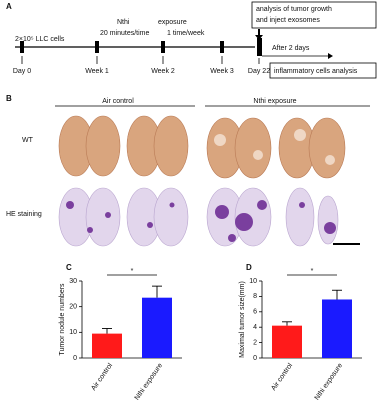 Image resolution: width=381 pixels, height=405 pixels. What do you see at coordinates (201, 221) in the screenshot?
I see `he-spots` at bounding box center [201, 221].